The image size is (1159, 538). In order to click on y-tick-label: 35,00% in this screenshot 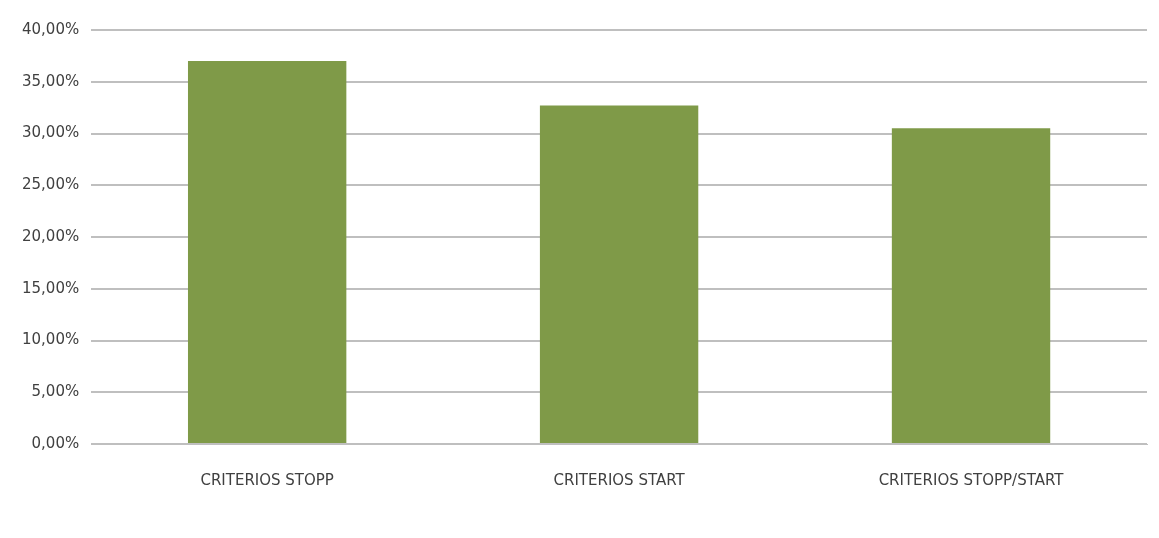, I will do `click(50, 80)`.